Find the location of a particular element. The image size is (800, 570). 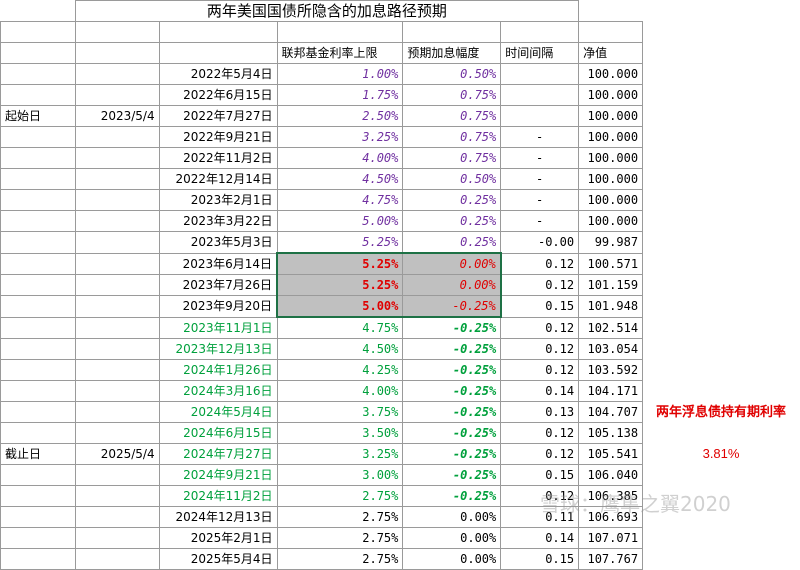

nav-value: 106.040 is located at coordinates (611, 475).